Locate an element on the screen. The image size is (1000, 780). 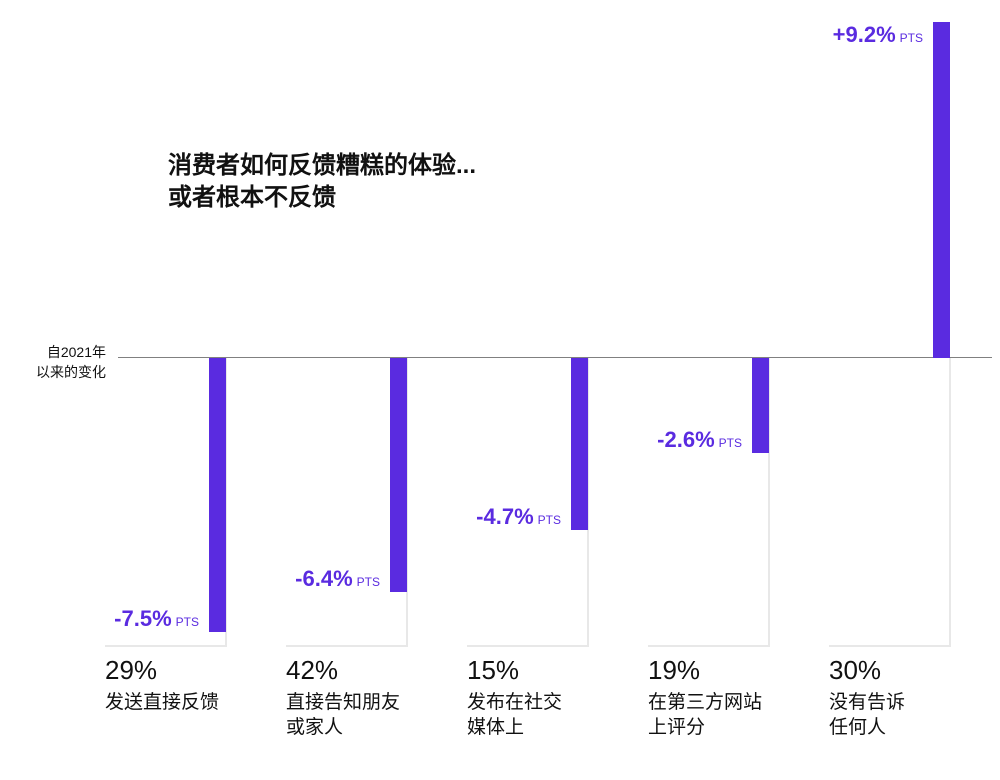
share-label: 29% is located at coordinates (131, 670).